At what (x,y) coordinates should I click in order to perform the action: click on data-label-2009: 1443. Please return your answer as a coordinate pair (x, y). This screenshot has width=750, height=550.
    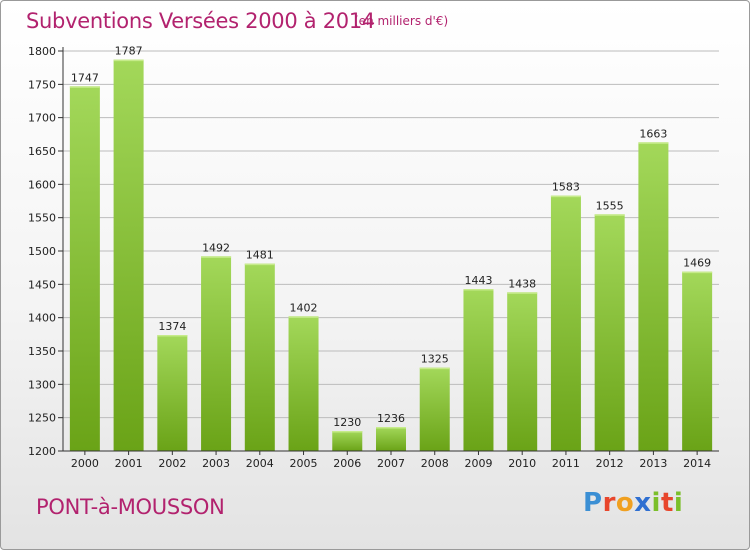
    Looking at the image, I should click on (478, 280).